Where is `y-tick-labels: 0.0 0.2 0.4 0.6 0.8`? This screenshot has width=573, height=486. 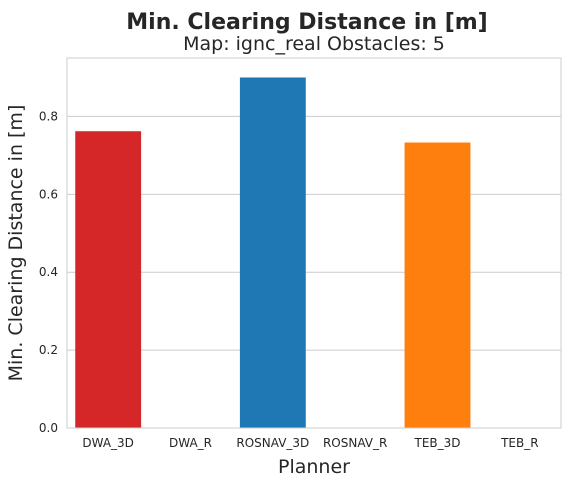 y-tick-labels: 0.0 0.2 0.4 0.6 0.8 is located at coordinates (48, 272).